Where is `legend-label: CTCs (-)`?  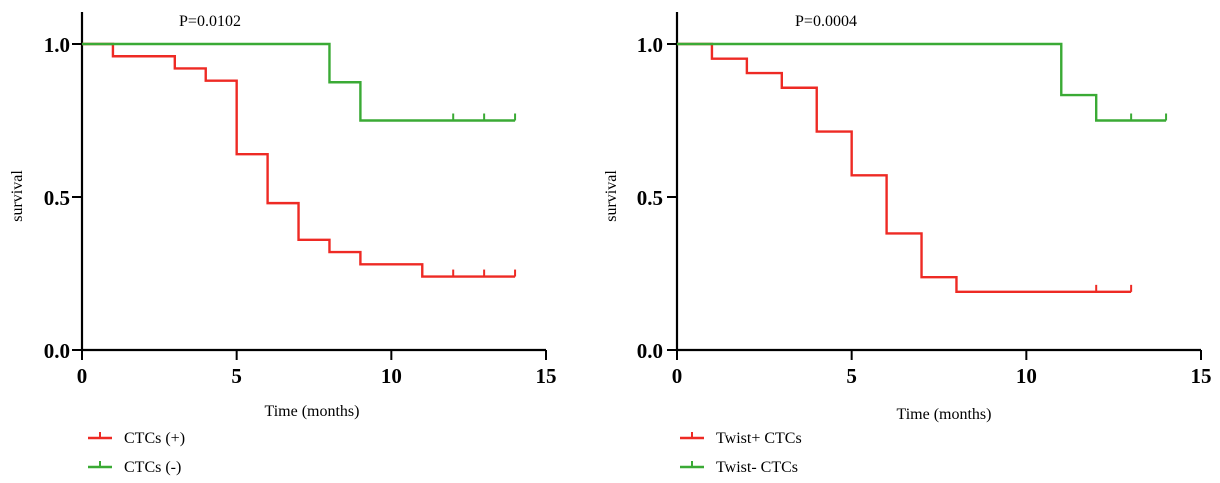
legend-label: CTCs (-) is located at coordinates (152, 467).